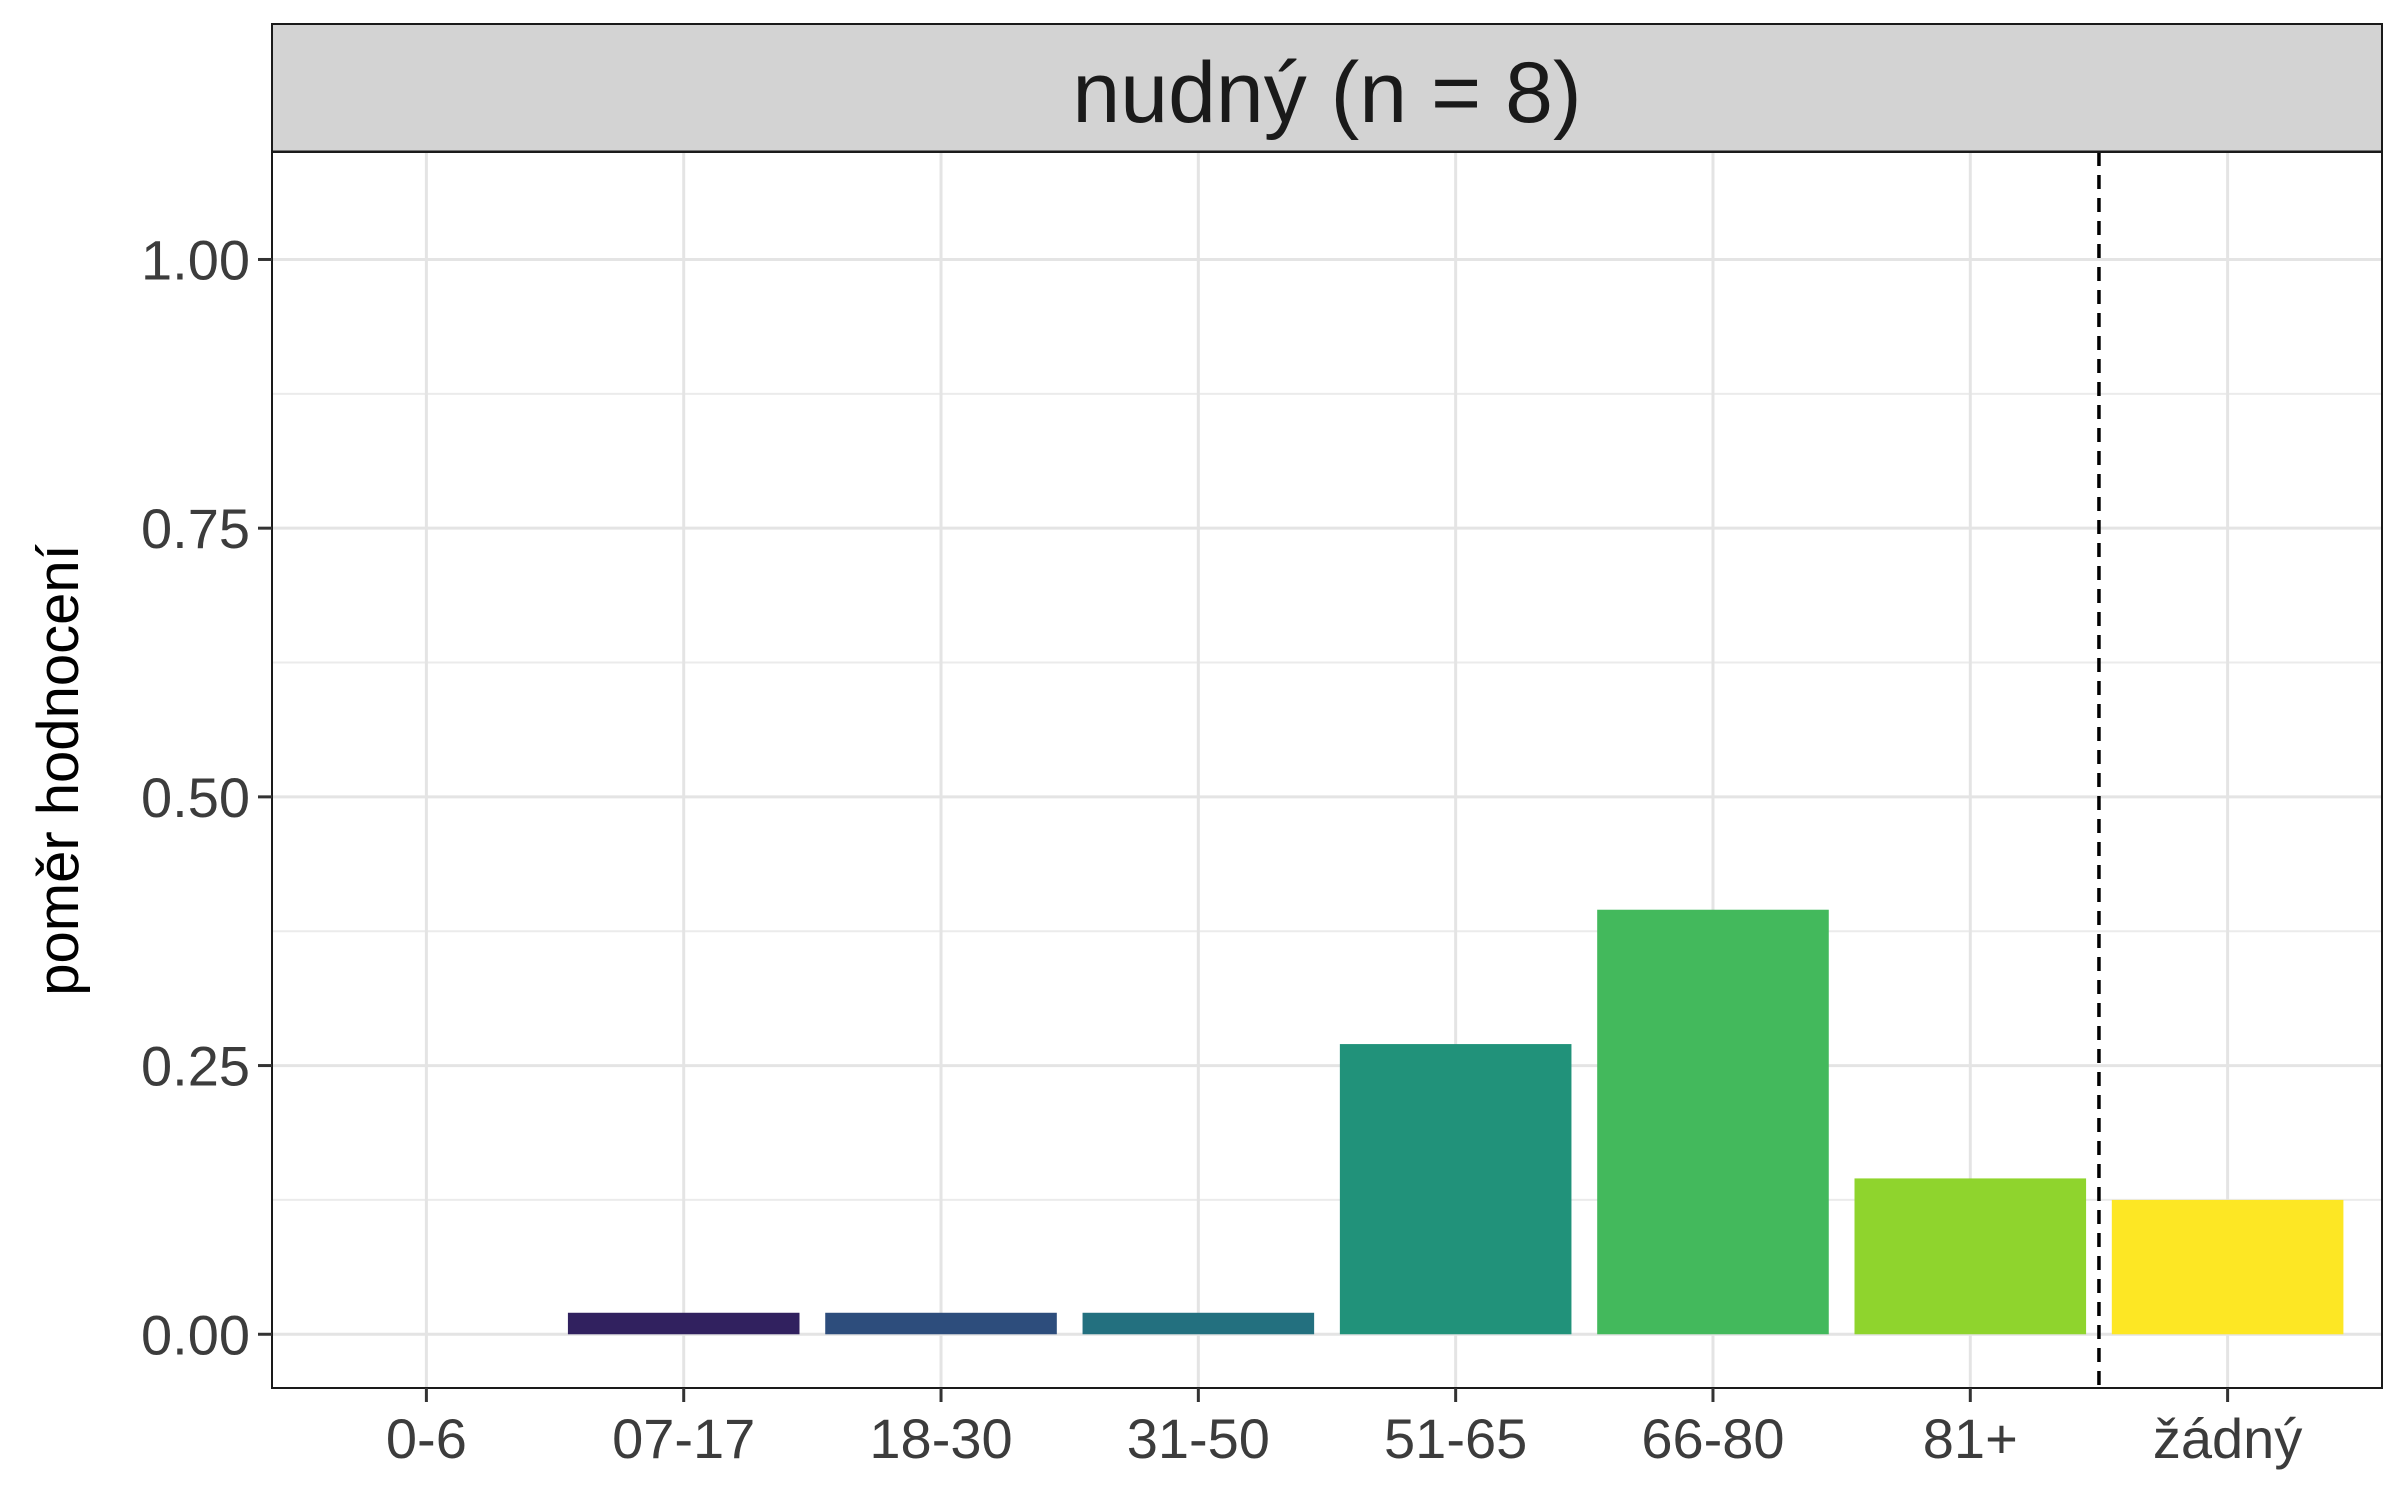  Describe the element at coordinates (195, 528) in the screenshot. I see `y-tick-label: 0.75` at that location.